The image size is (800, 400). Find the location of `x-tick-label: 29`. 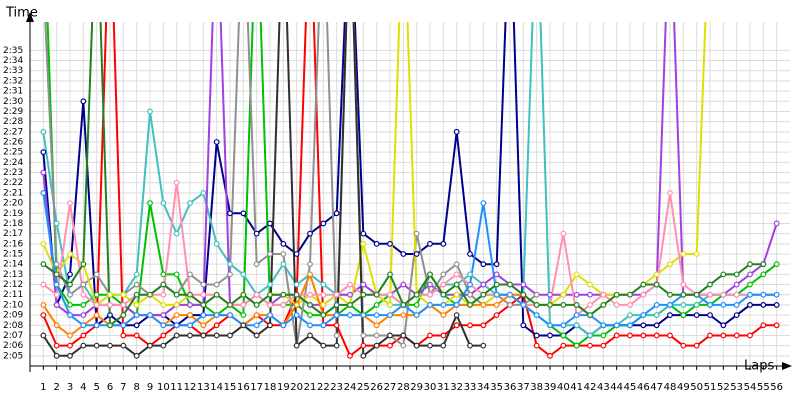

x-tick-label: 29 is located at coordinates (416, 387).